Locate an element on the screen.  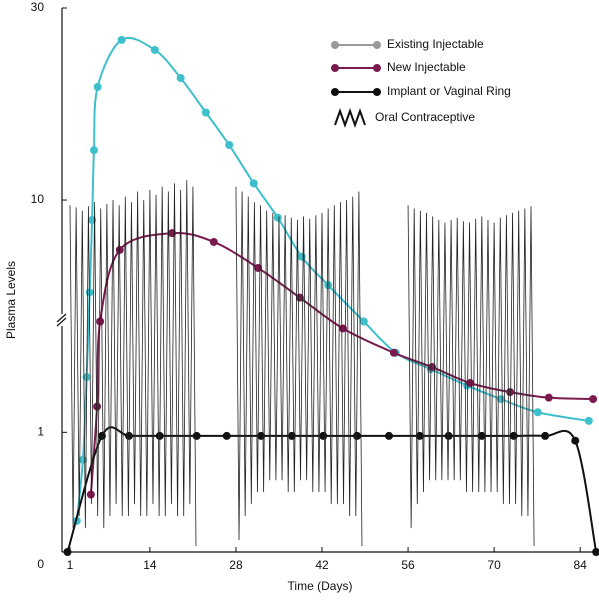
legend-label: New Injectable is located at coordinates (426, 67).